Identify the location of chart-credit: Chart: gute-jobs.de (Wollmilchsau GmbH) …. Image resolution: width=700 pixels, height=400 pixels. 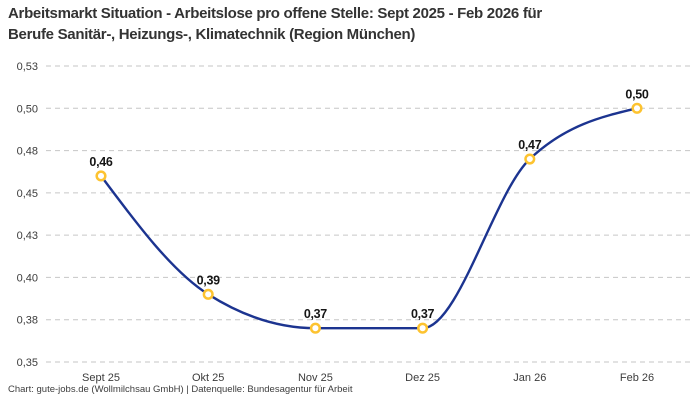
(180, 389).